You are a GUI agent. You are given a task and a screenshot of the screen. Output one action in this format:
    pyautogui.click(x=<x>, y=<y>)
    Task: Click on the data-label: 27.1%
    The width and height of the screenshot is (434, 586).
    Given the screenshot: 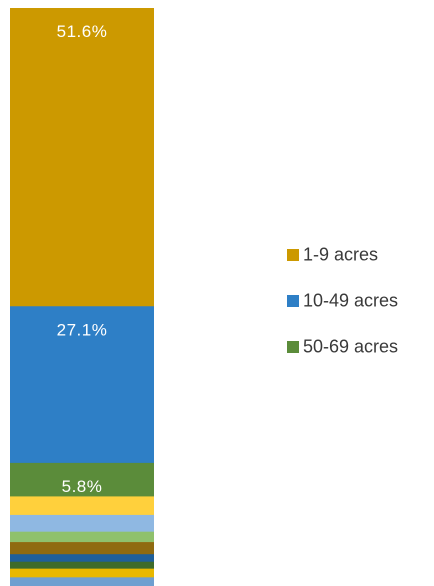 What is the action you would take?
    pyautogui.click(x=82, y=329)
    